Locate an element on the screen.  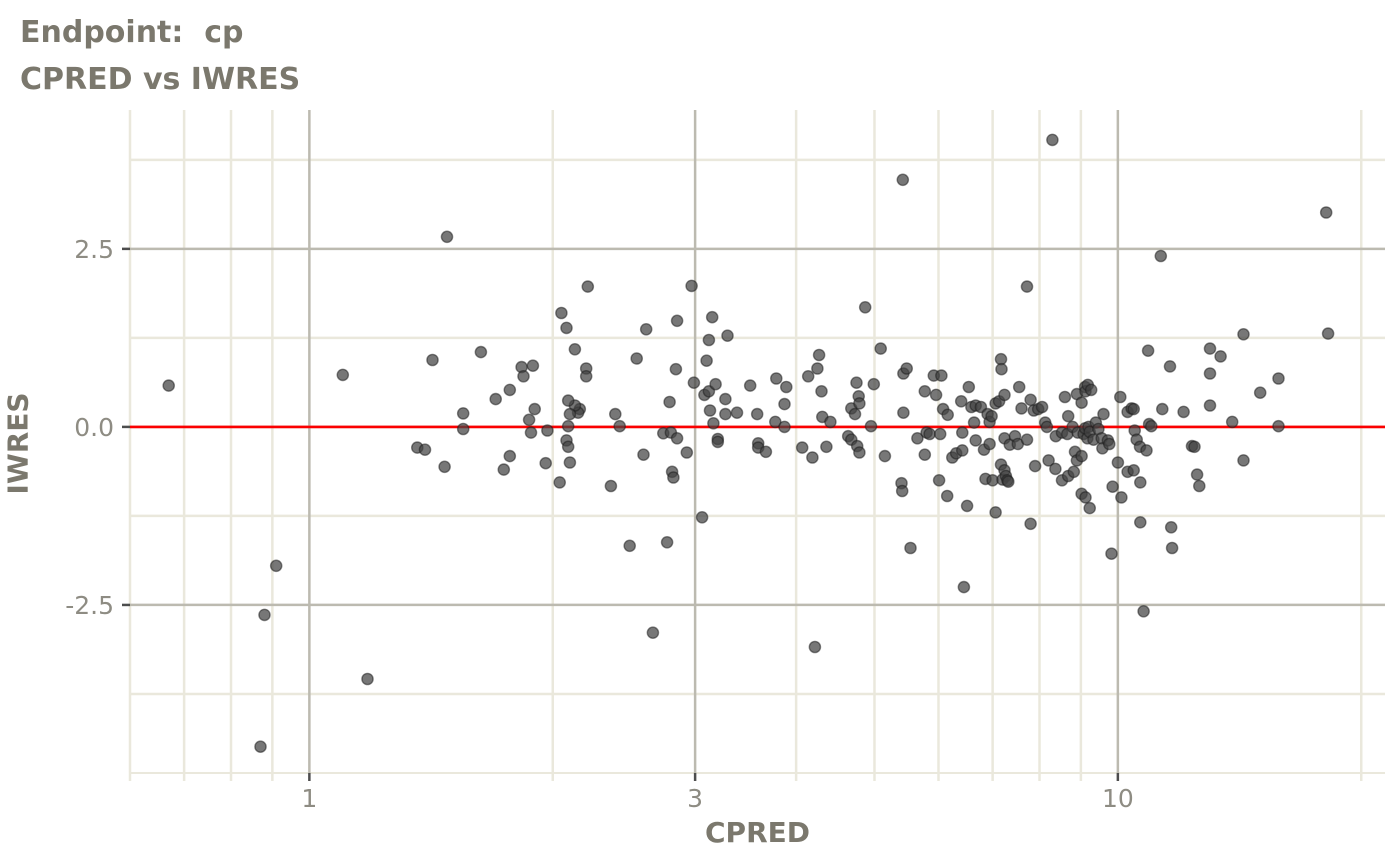
x-axis-title: CPRED is located at coordinates (757, 832).